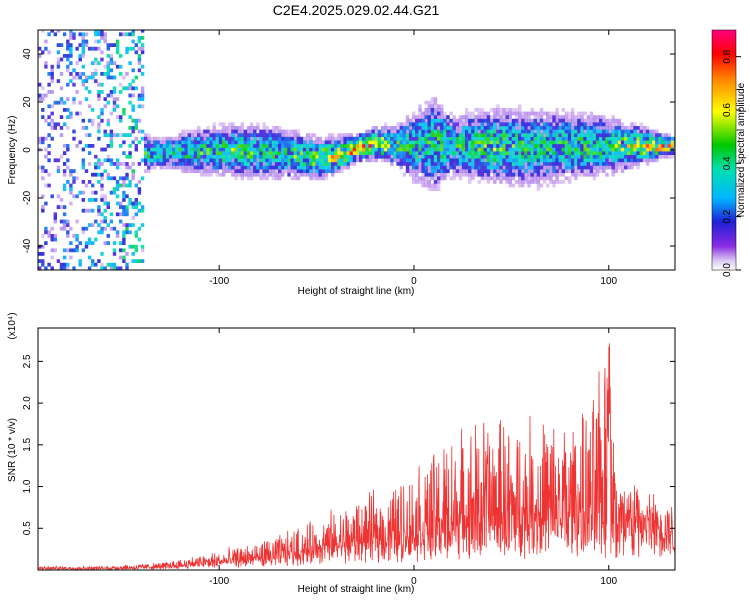 The image size is (750, 605). I want to click on spectrogram-ytick-label: -40, so click(27, 245).